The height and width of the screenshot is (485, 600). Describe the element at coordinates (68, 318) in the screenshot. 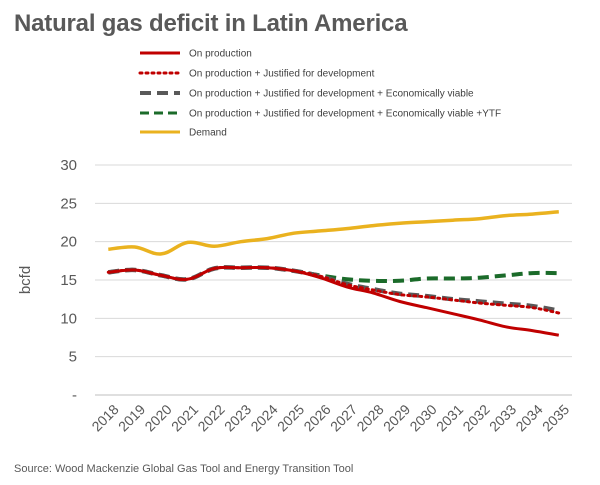

I see `y-tick-label: 10` at that location.